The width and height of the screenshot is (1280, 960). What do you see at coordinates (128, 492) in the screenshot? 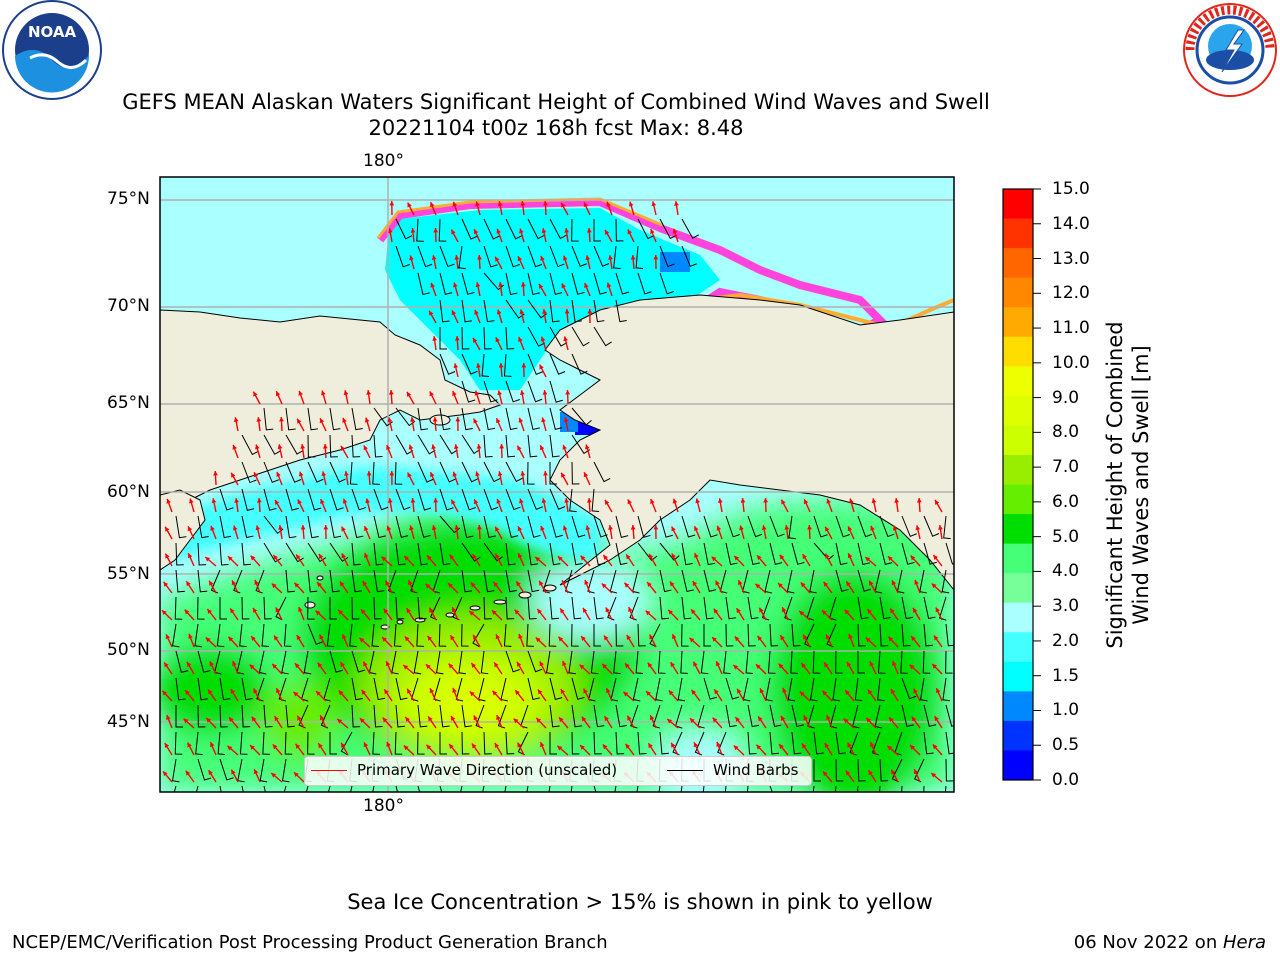
I see `lat-label-60: 60°N` at bounding box center [128, 492].